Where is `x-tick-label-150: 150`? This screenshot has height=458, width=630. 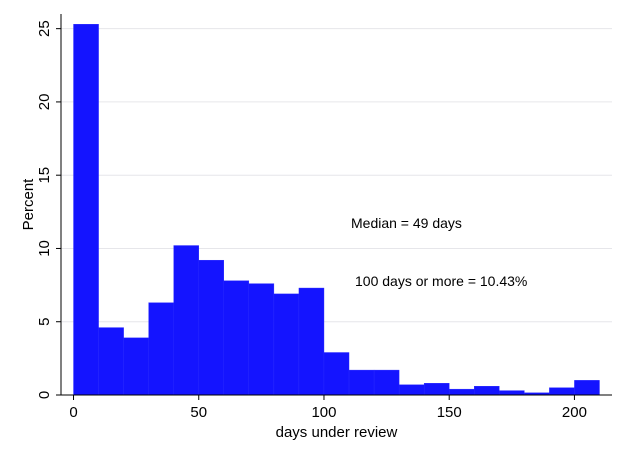 x-tick-label-150: 150 is located at coordinates (449, 412).